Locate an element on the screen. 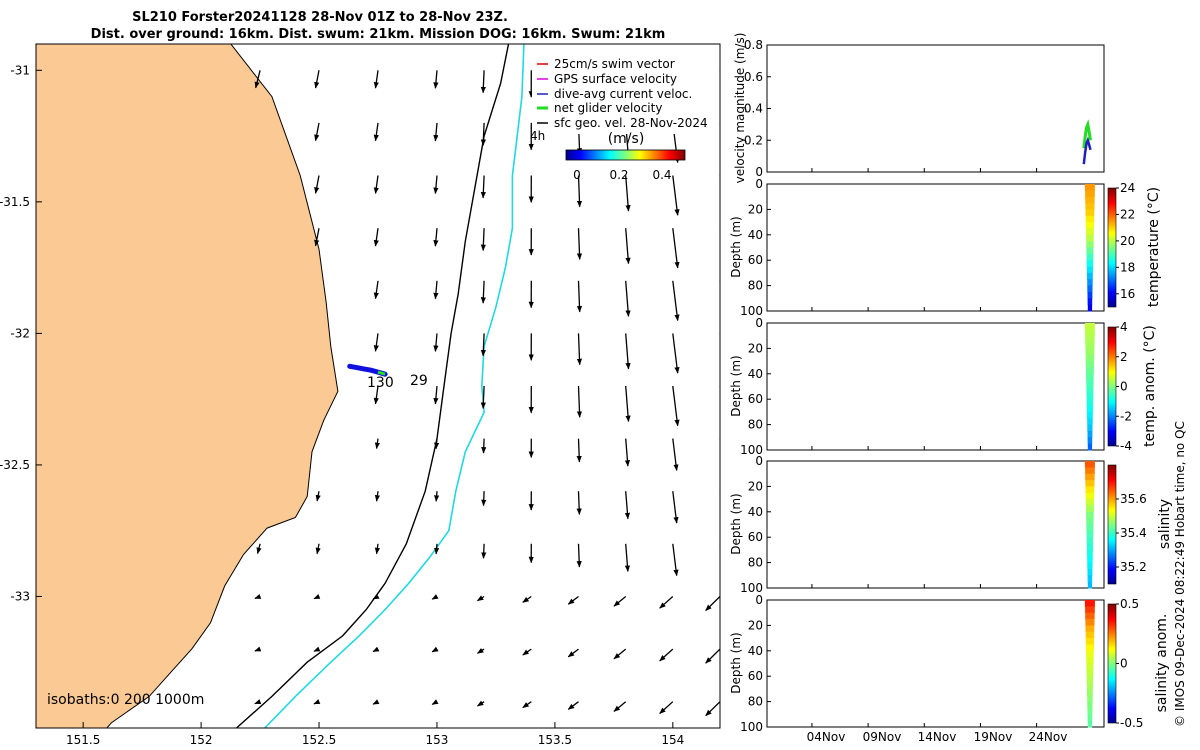 This screenshot has height=750, width=1200. legend-item-dive: dive-avg current veloc. is located at coordinates (623, 94).